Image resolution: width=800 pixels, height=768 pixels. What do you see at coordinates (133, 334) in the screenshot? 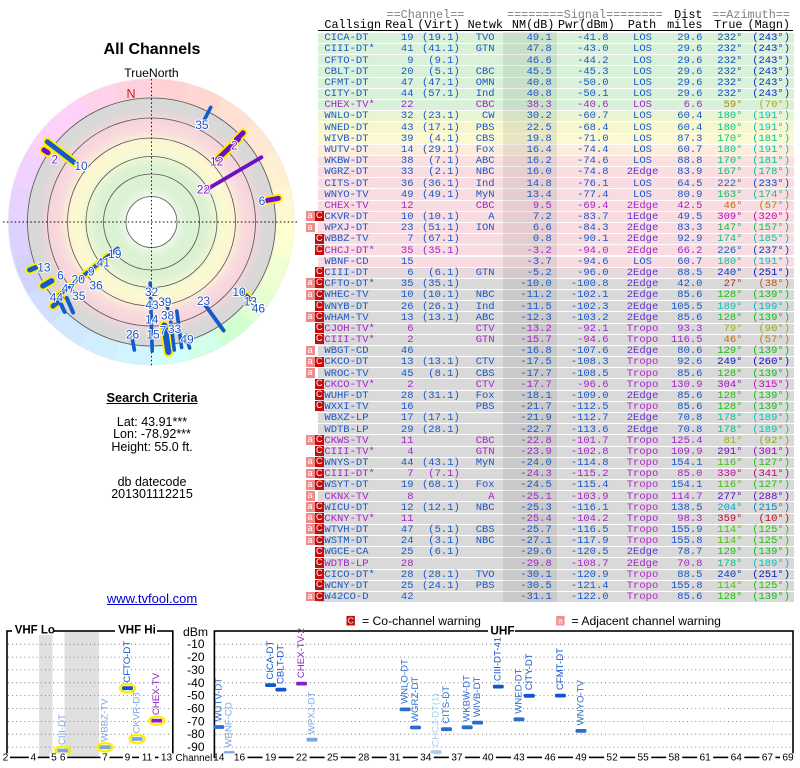
I see `svg-text: 26` at bounding box center [133, 334].